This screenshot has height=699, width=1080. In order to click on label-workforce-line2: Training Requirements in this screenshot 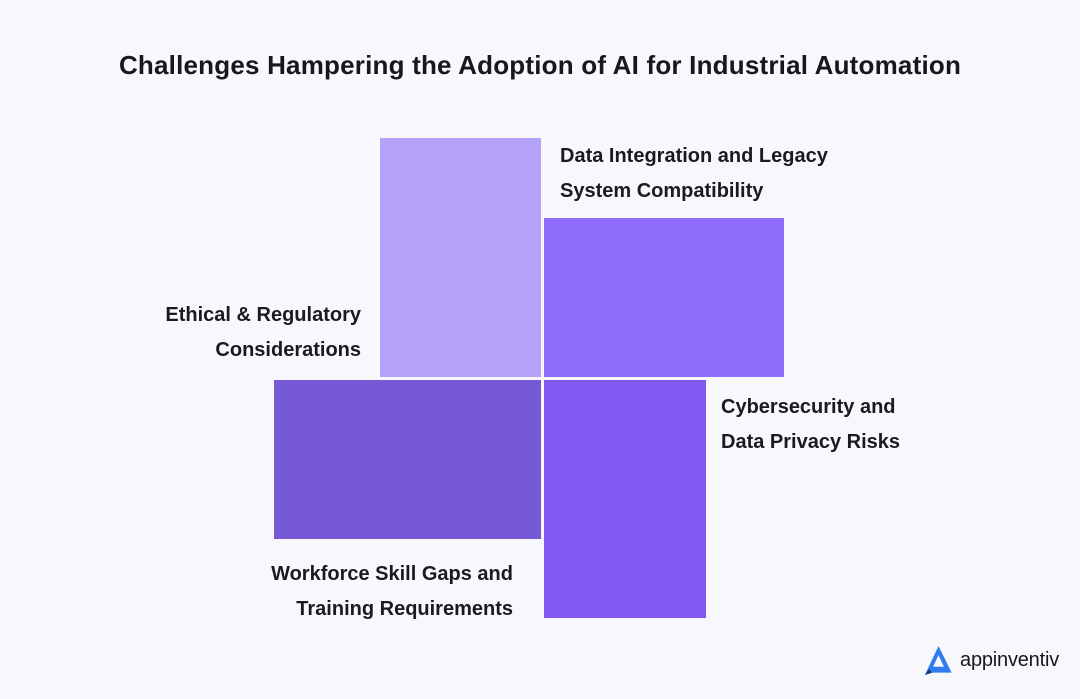, I will do `click(404, 609)`.